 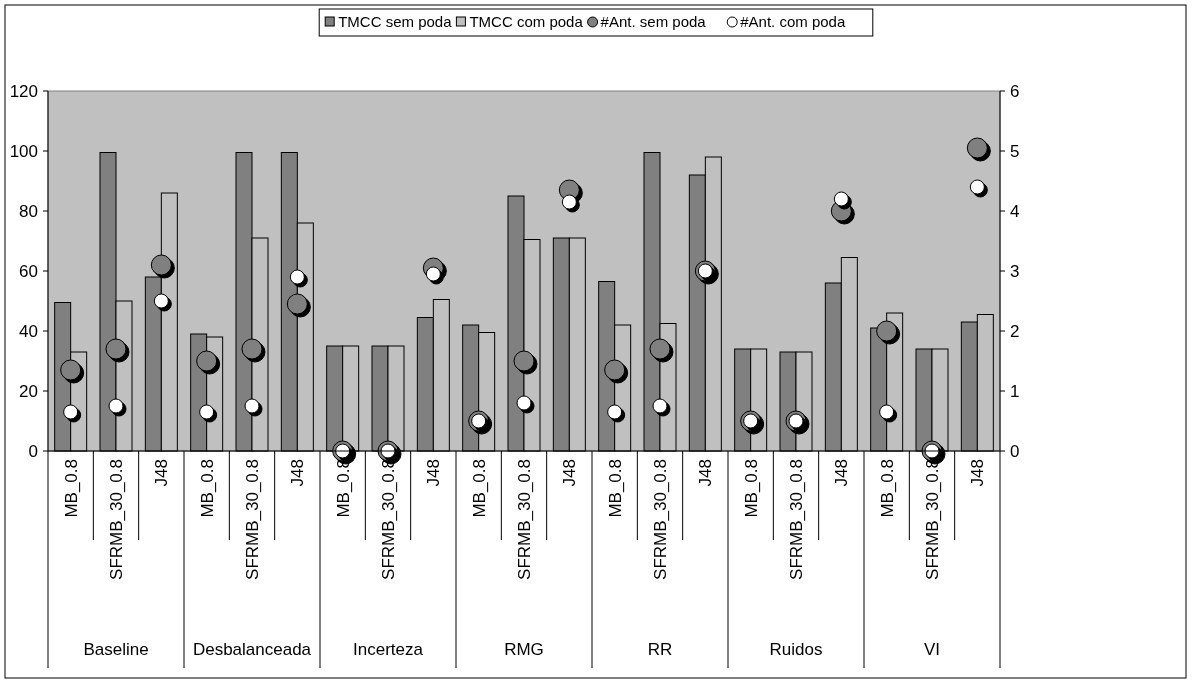 What do you see at coordinates (28, 391) in the screenshot?
I see `y-tick-label: 20` at bounding box center [28, 391].